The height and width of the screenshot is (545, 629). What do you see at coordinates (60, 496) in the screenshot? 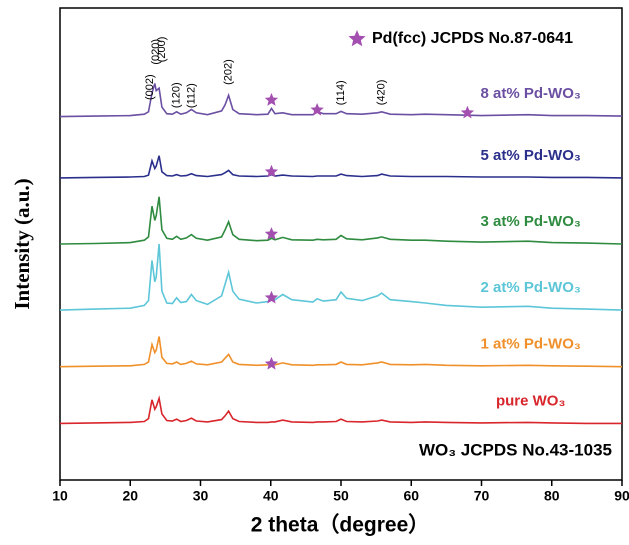
I see `x-tick-label: 10` at bounding box center [60, 496].